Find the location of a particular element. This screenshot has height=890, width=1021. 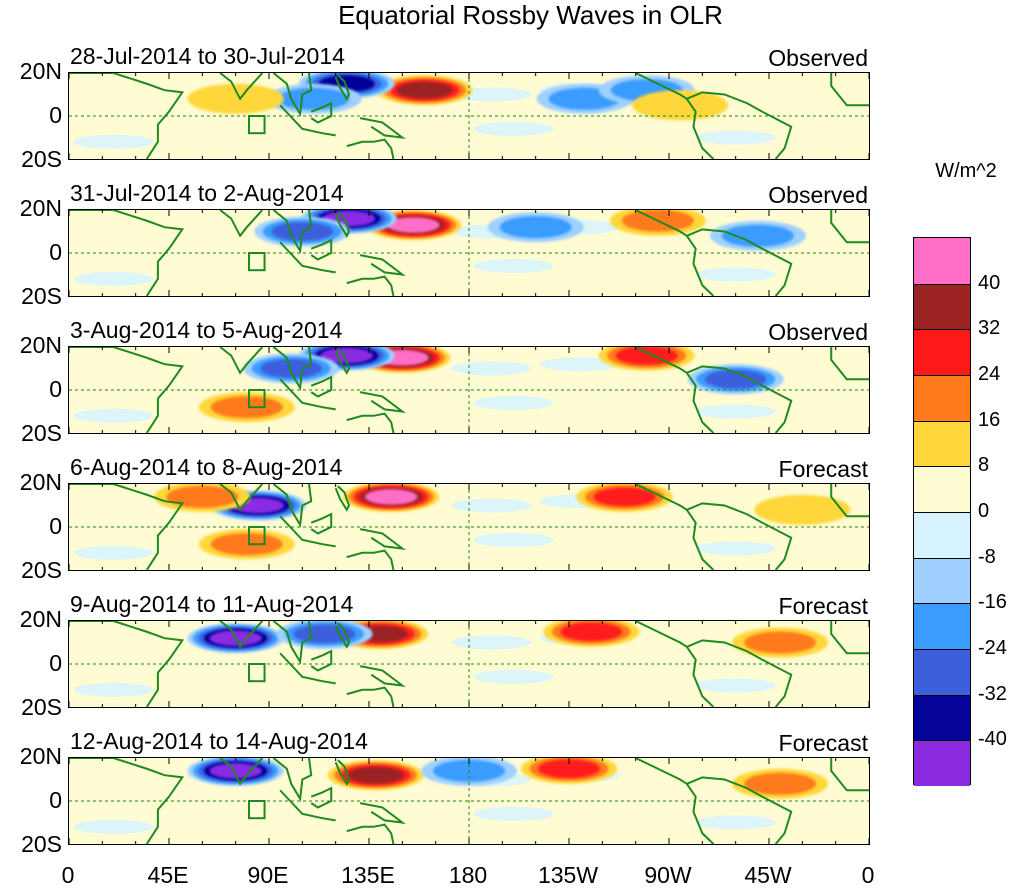

colorbar-unit: W/m^2 is located at coordinates (966, 171).